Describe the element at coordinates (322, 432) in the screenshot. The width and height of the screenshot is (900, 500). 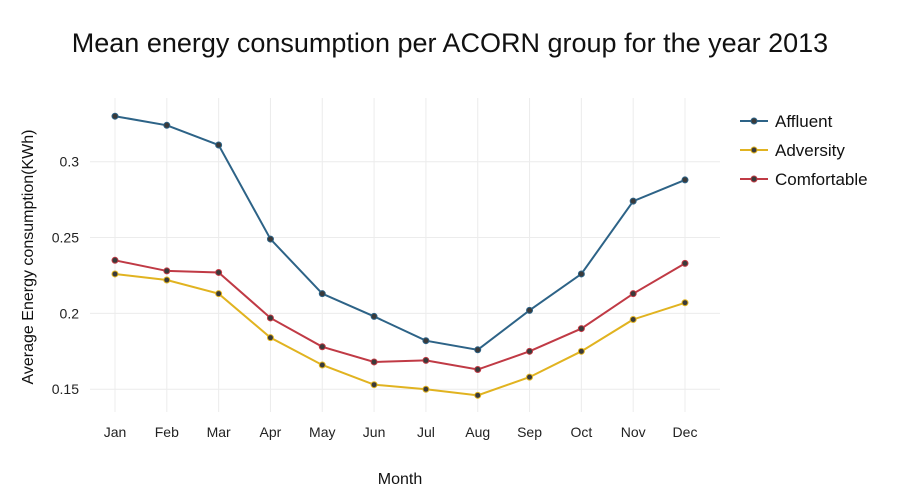
I see `x-tick-label: May` at that location.